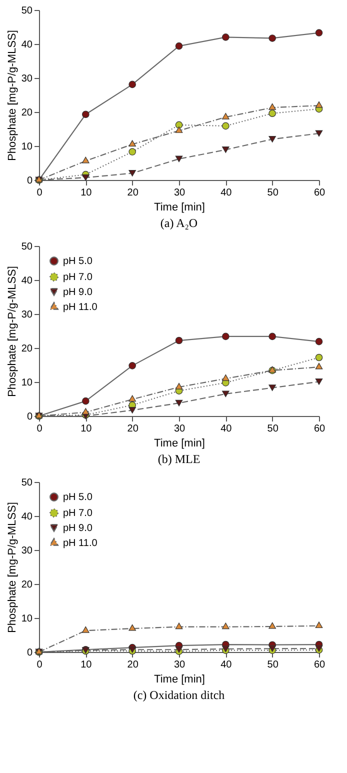 The height and width of the screenshot is (773, 347). I want to click on text: (b) MLE, so click(179, 459).